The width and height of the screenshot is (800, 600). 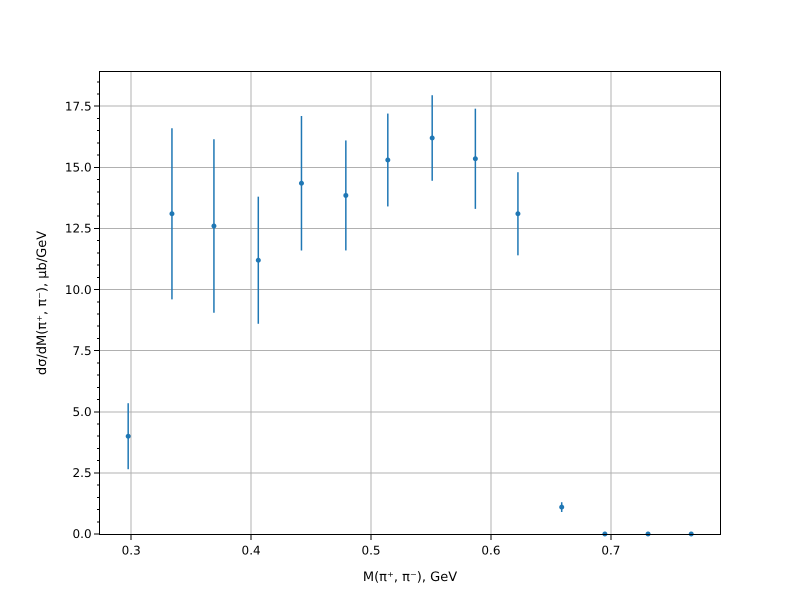 I want to click on y-tick-label: 12.5, so click(x=78, y=229).